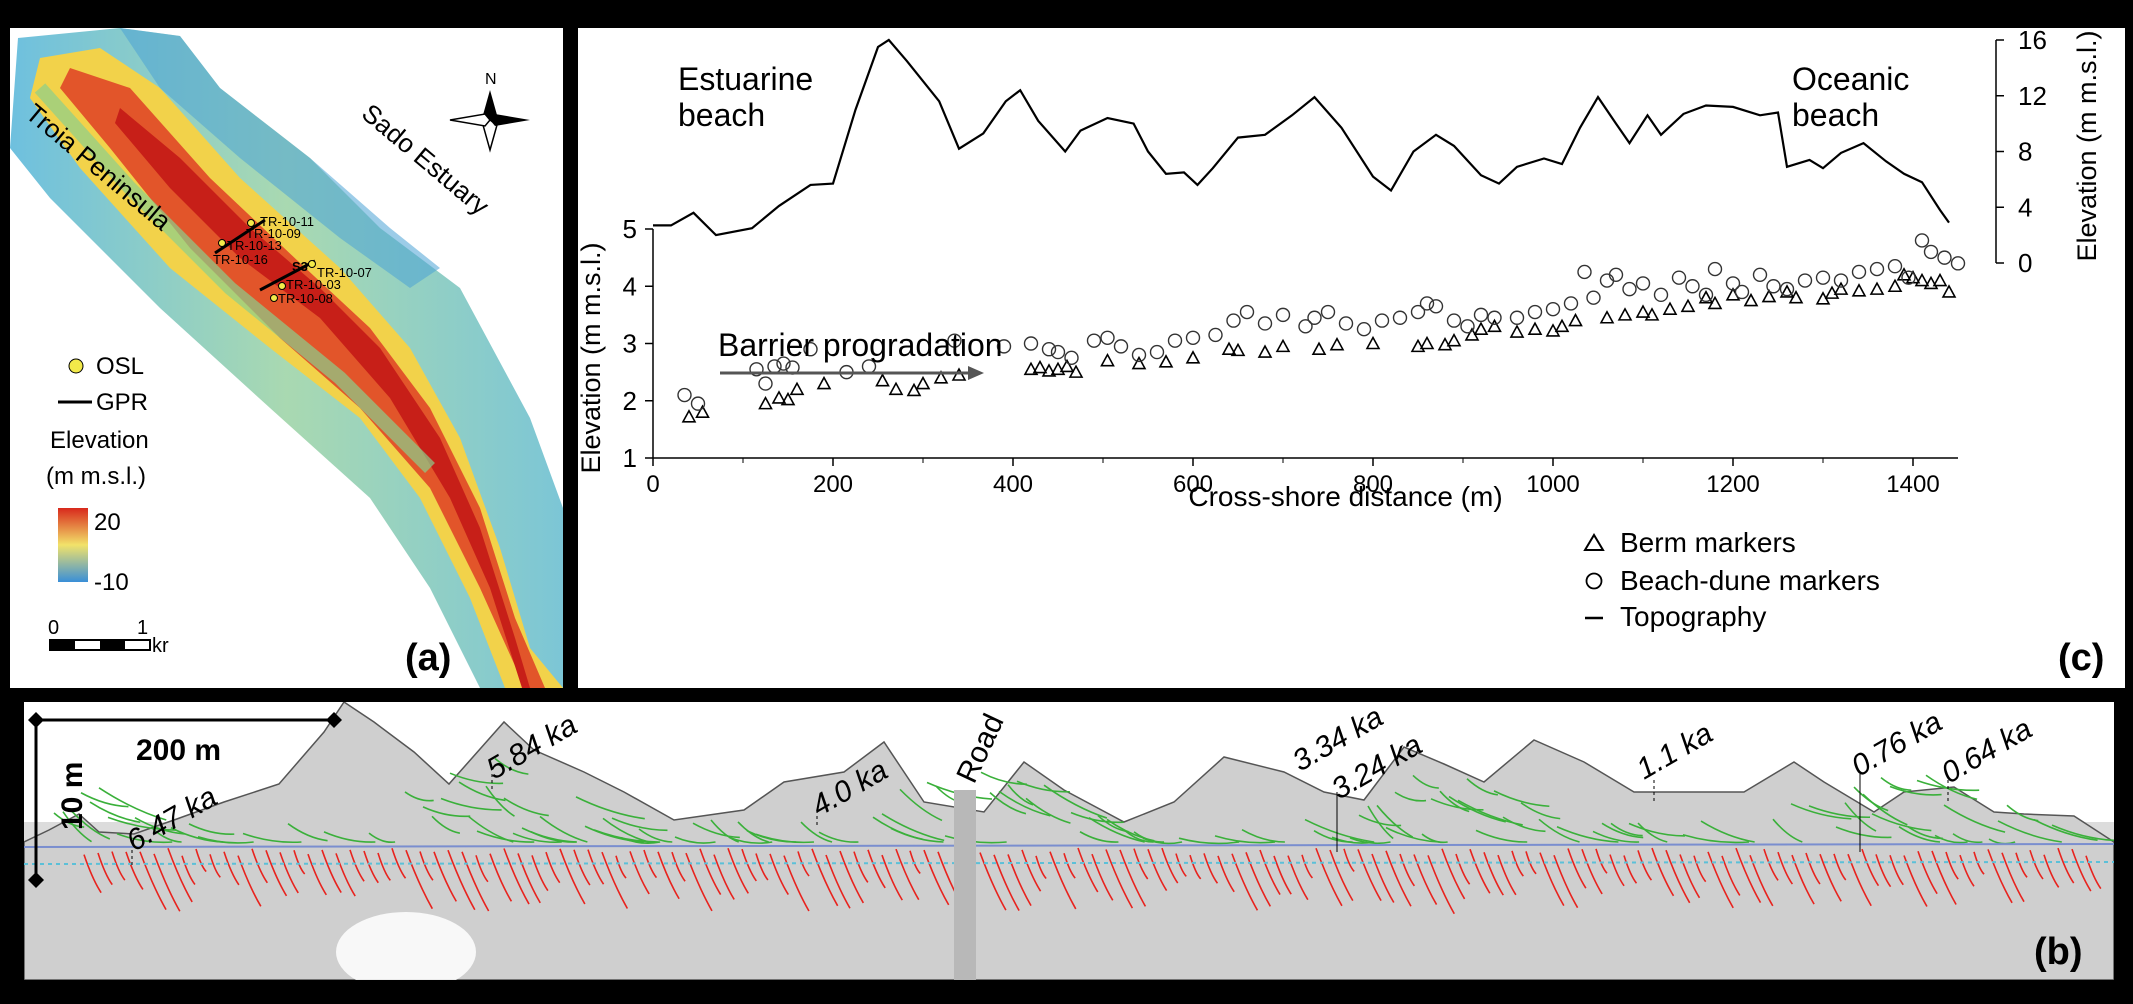 The image size is (2133, 1004). What do you see at coordinates (1594, 581) in the screenshot?
I see `legend-circle` at bounding box center [1594, 581].